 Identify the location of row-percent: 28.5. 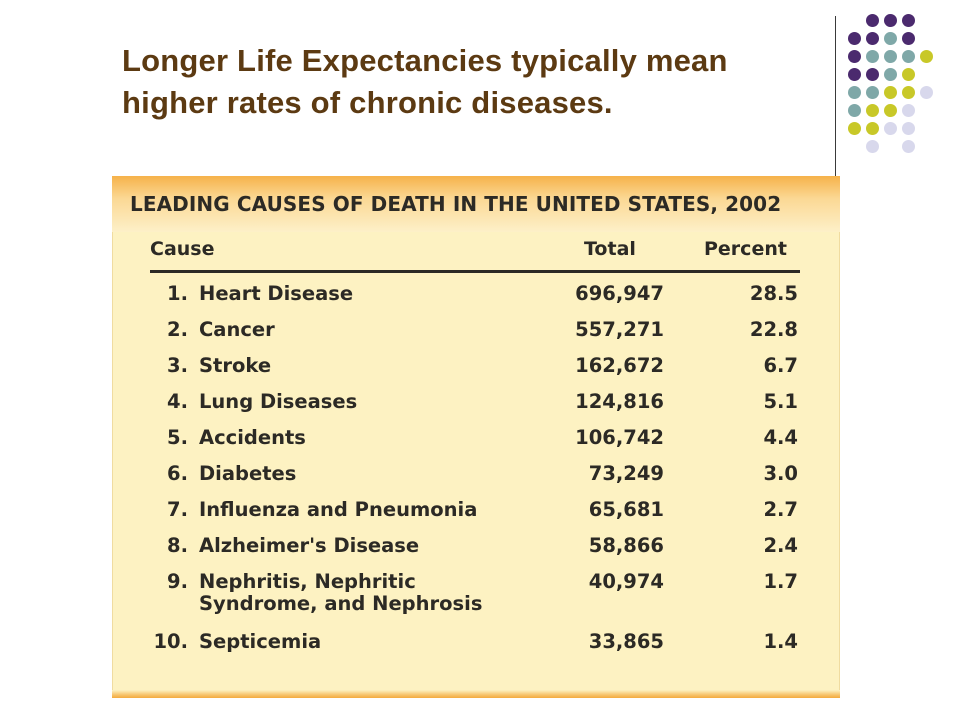
(773, 293).